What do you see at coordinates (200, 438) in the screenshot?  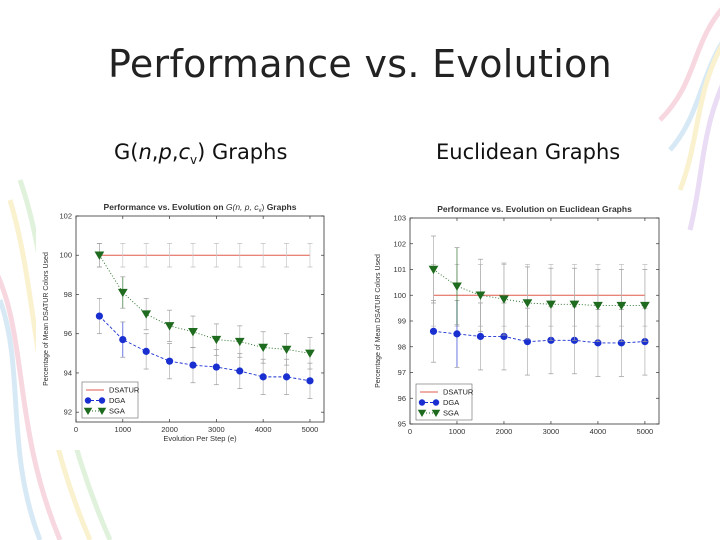 I see `x-axis-label: Evolution Per Step (e)` at bounding box center [200, 438].